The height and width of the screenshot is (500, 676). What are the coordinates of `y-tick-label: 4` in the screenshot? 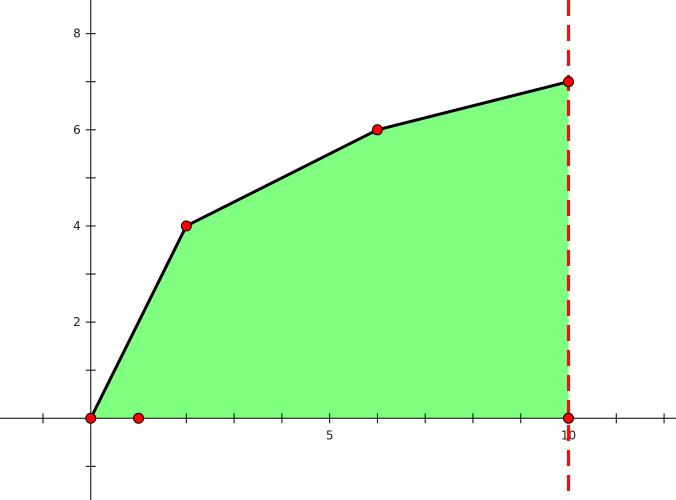 It's located at (77, 226).